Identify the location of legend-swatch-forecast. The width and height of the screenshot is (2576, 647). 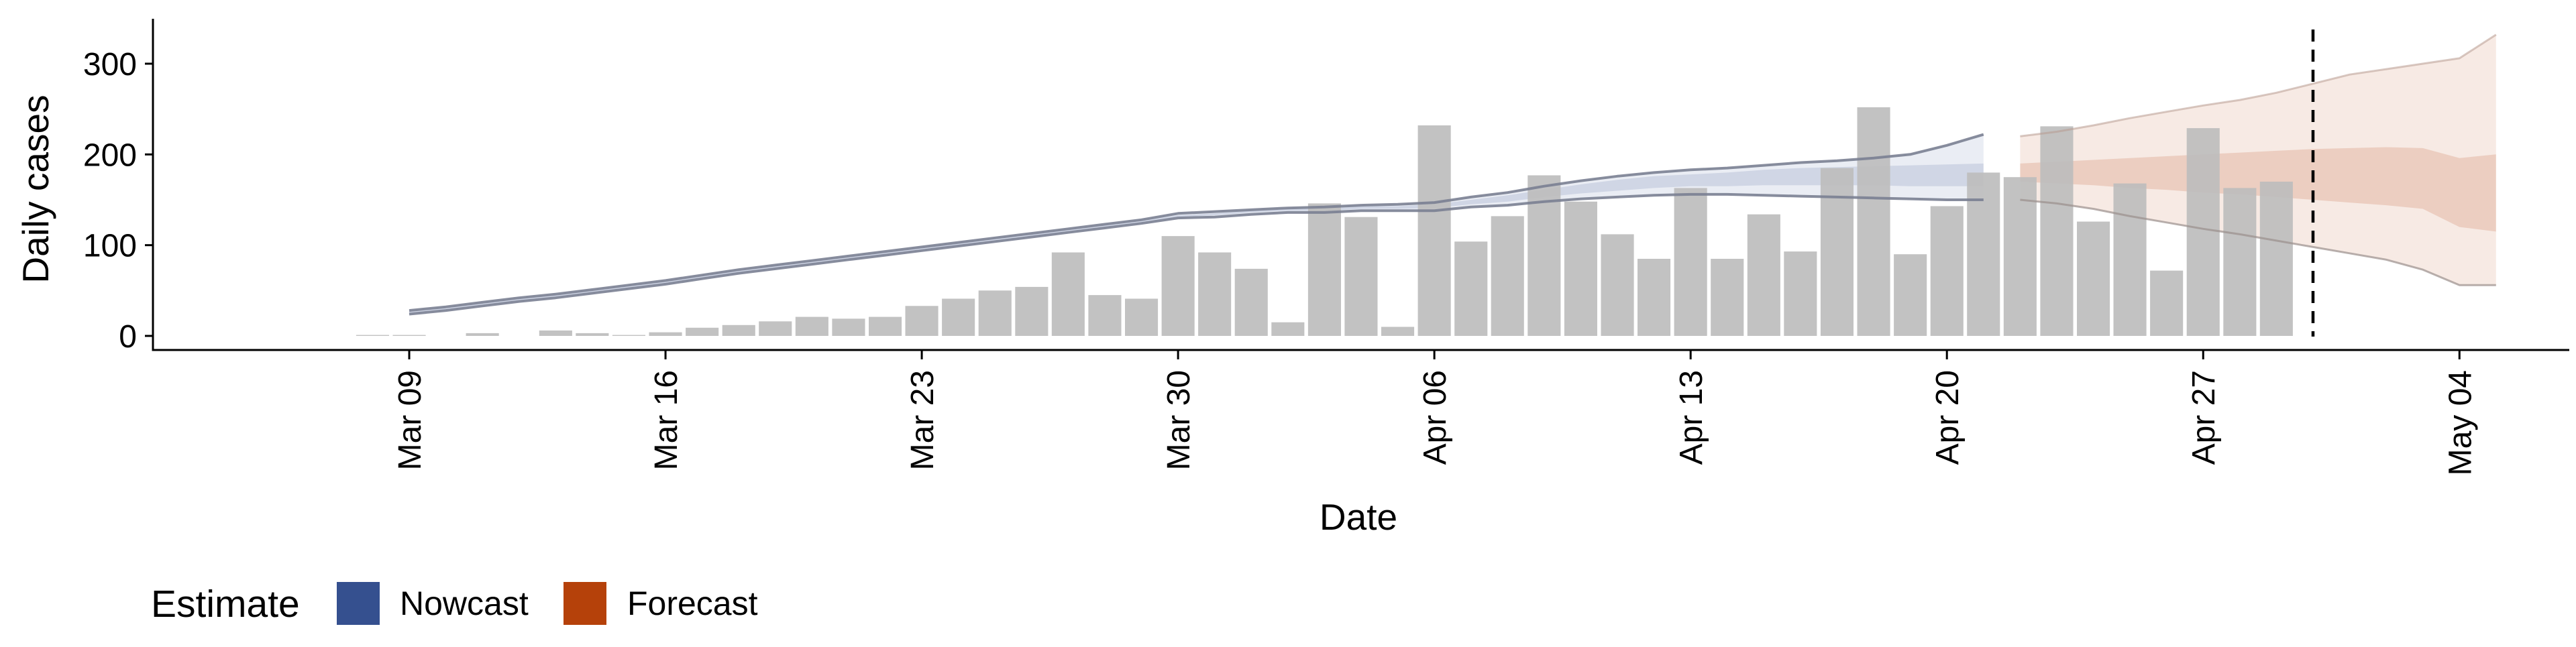
(585, 603).